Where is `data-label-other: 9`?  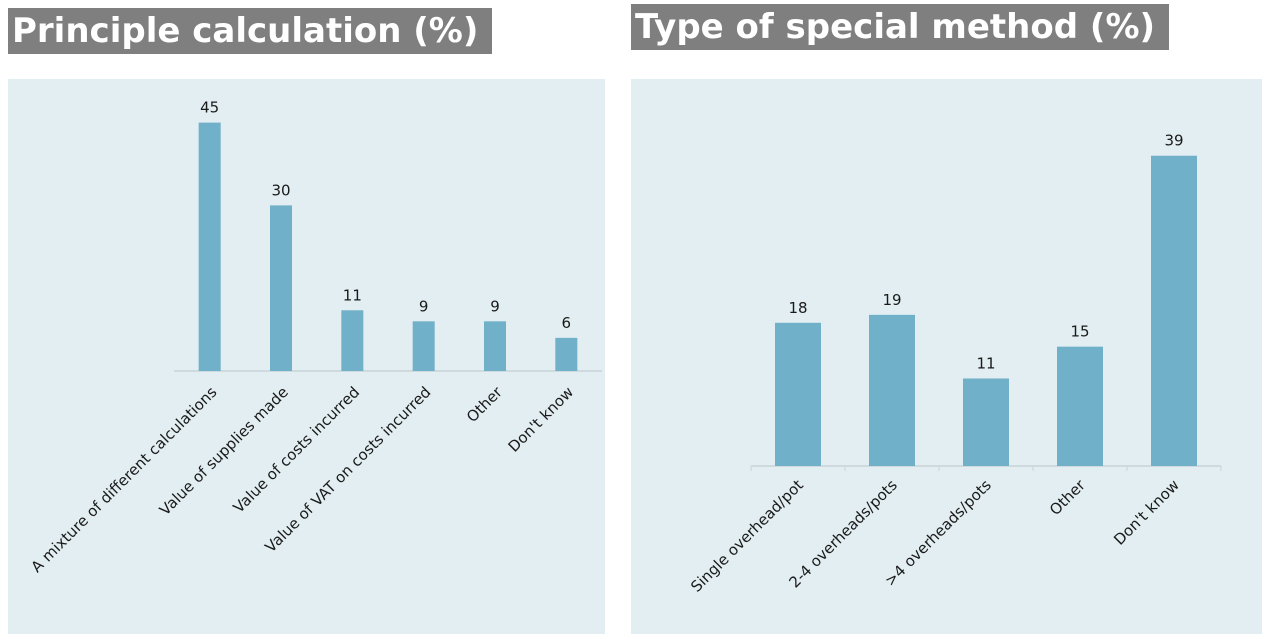 data-label-other: 9 is located at coordinates (495, 306).